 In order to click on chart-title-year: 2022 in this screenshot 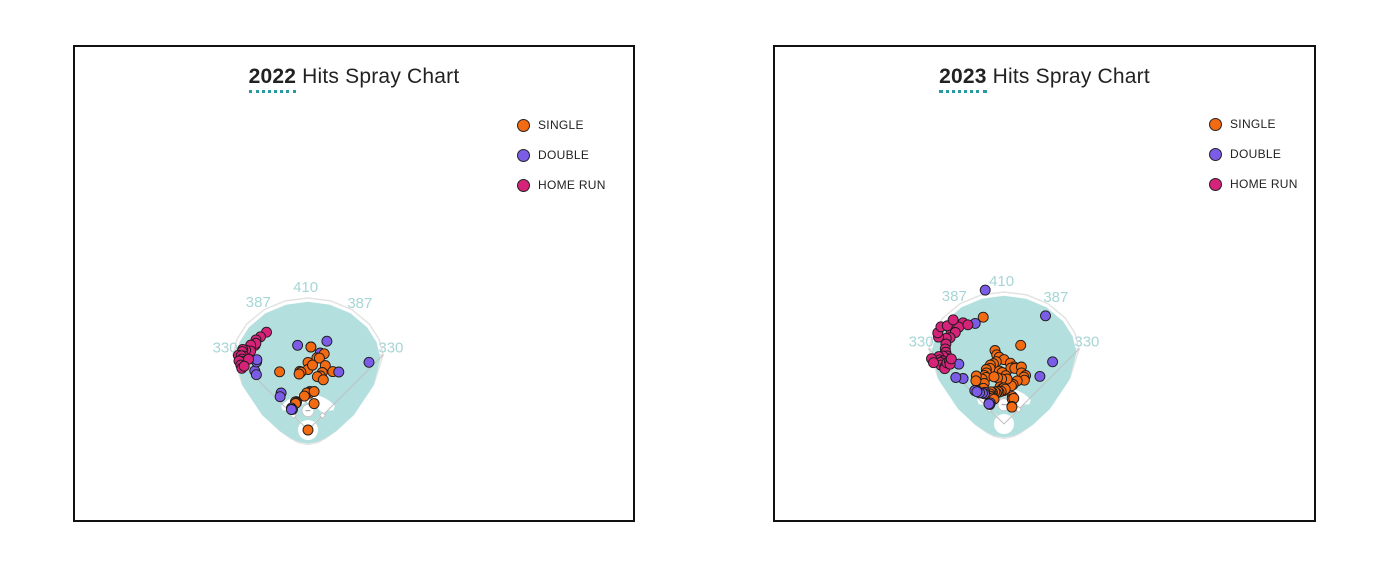, I will do `click(272, 79)`.